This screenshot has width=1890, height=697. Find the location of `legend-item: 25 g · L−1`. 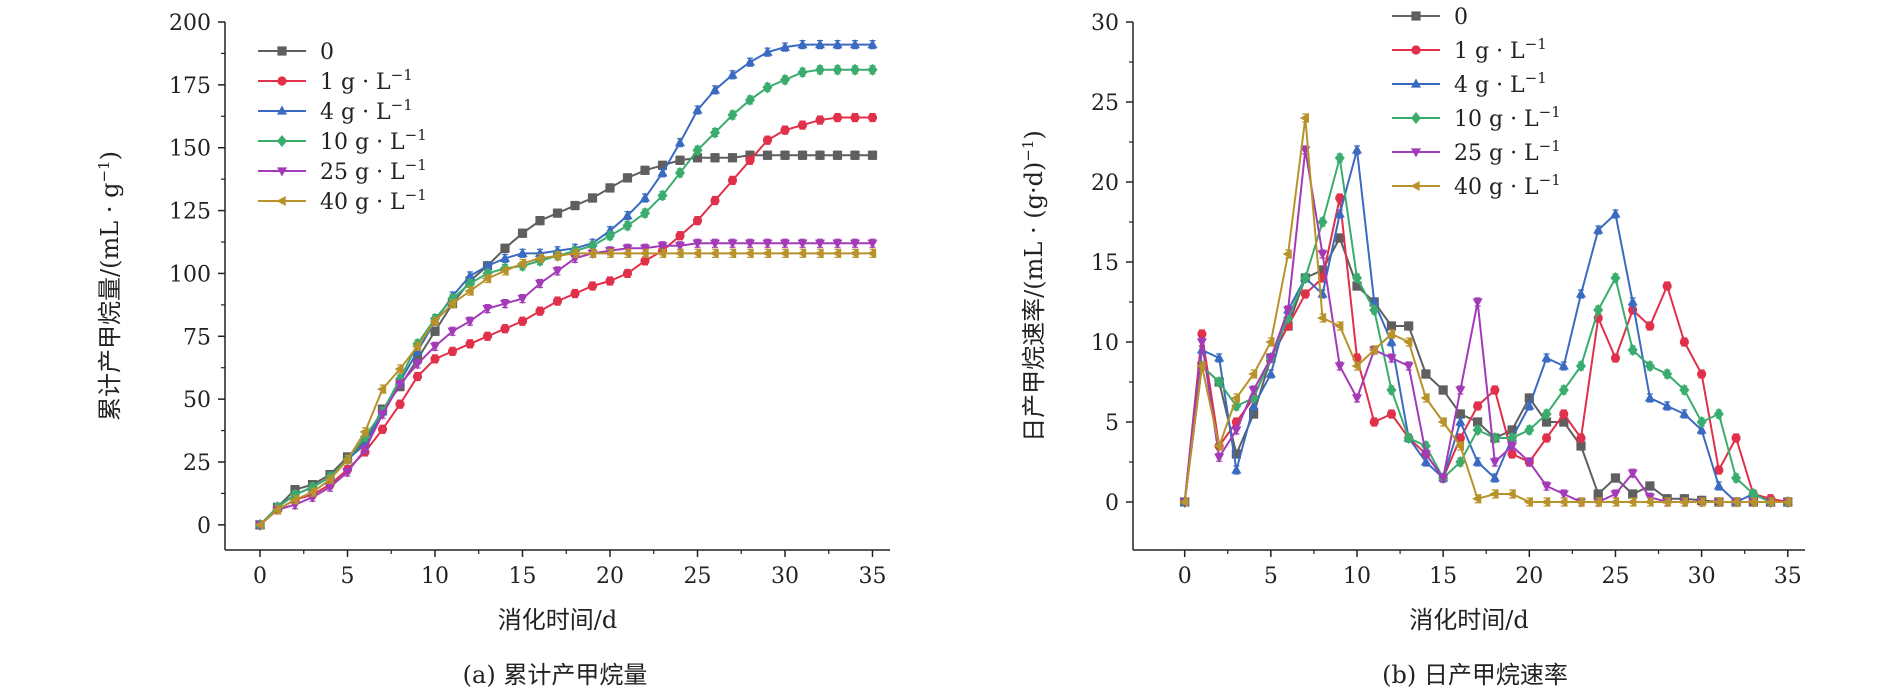

legend-item: 25 g · L−1 is located at coordinates (342, 170).